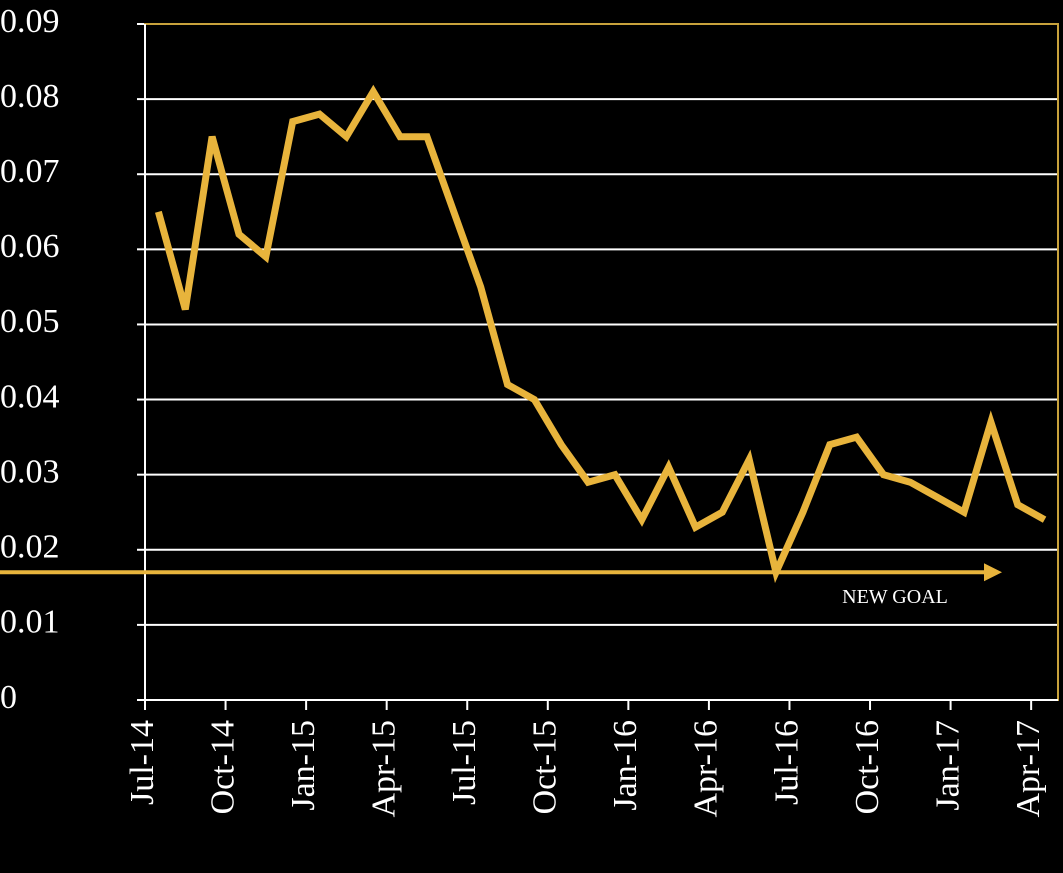  I want to click on x-tick-label: Jan-17, so click(947, 765).